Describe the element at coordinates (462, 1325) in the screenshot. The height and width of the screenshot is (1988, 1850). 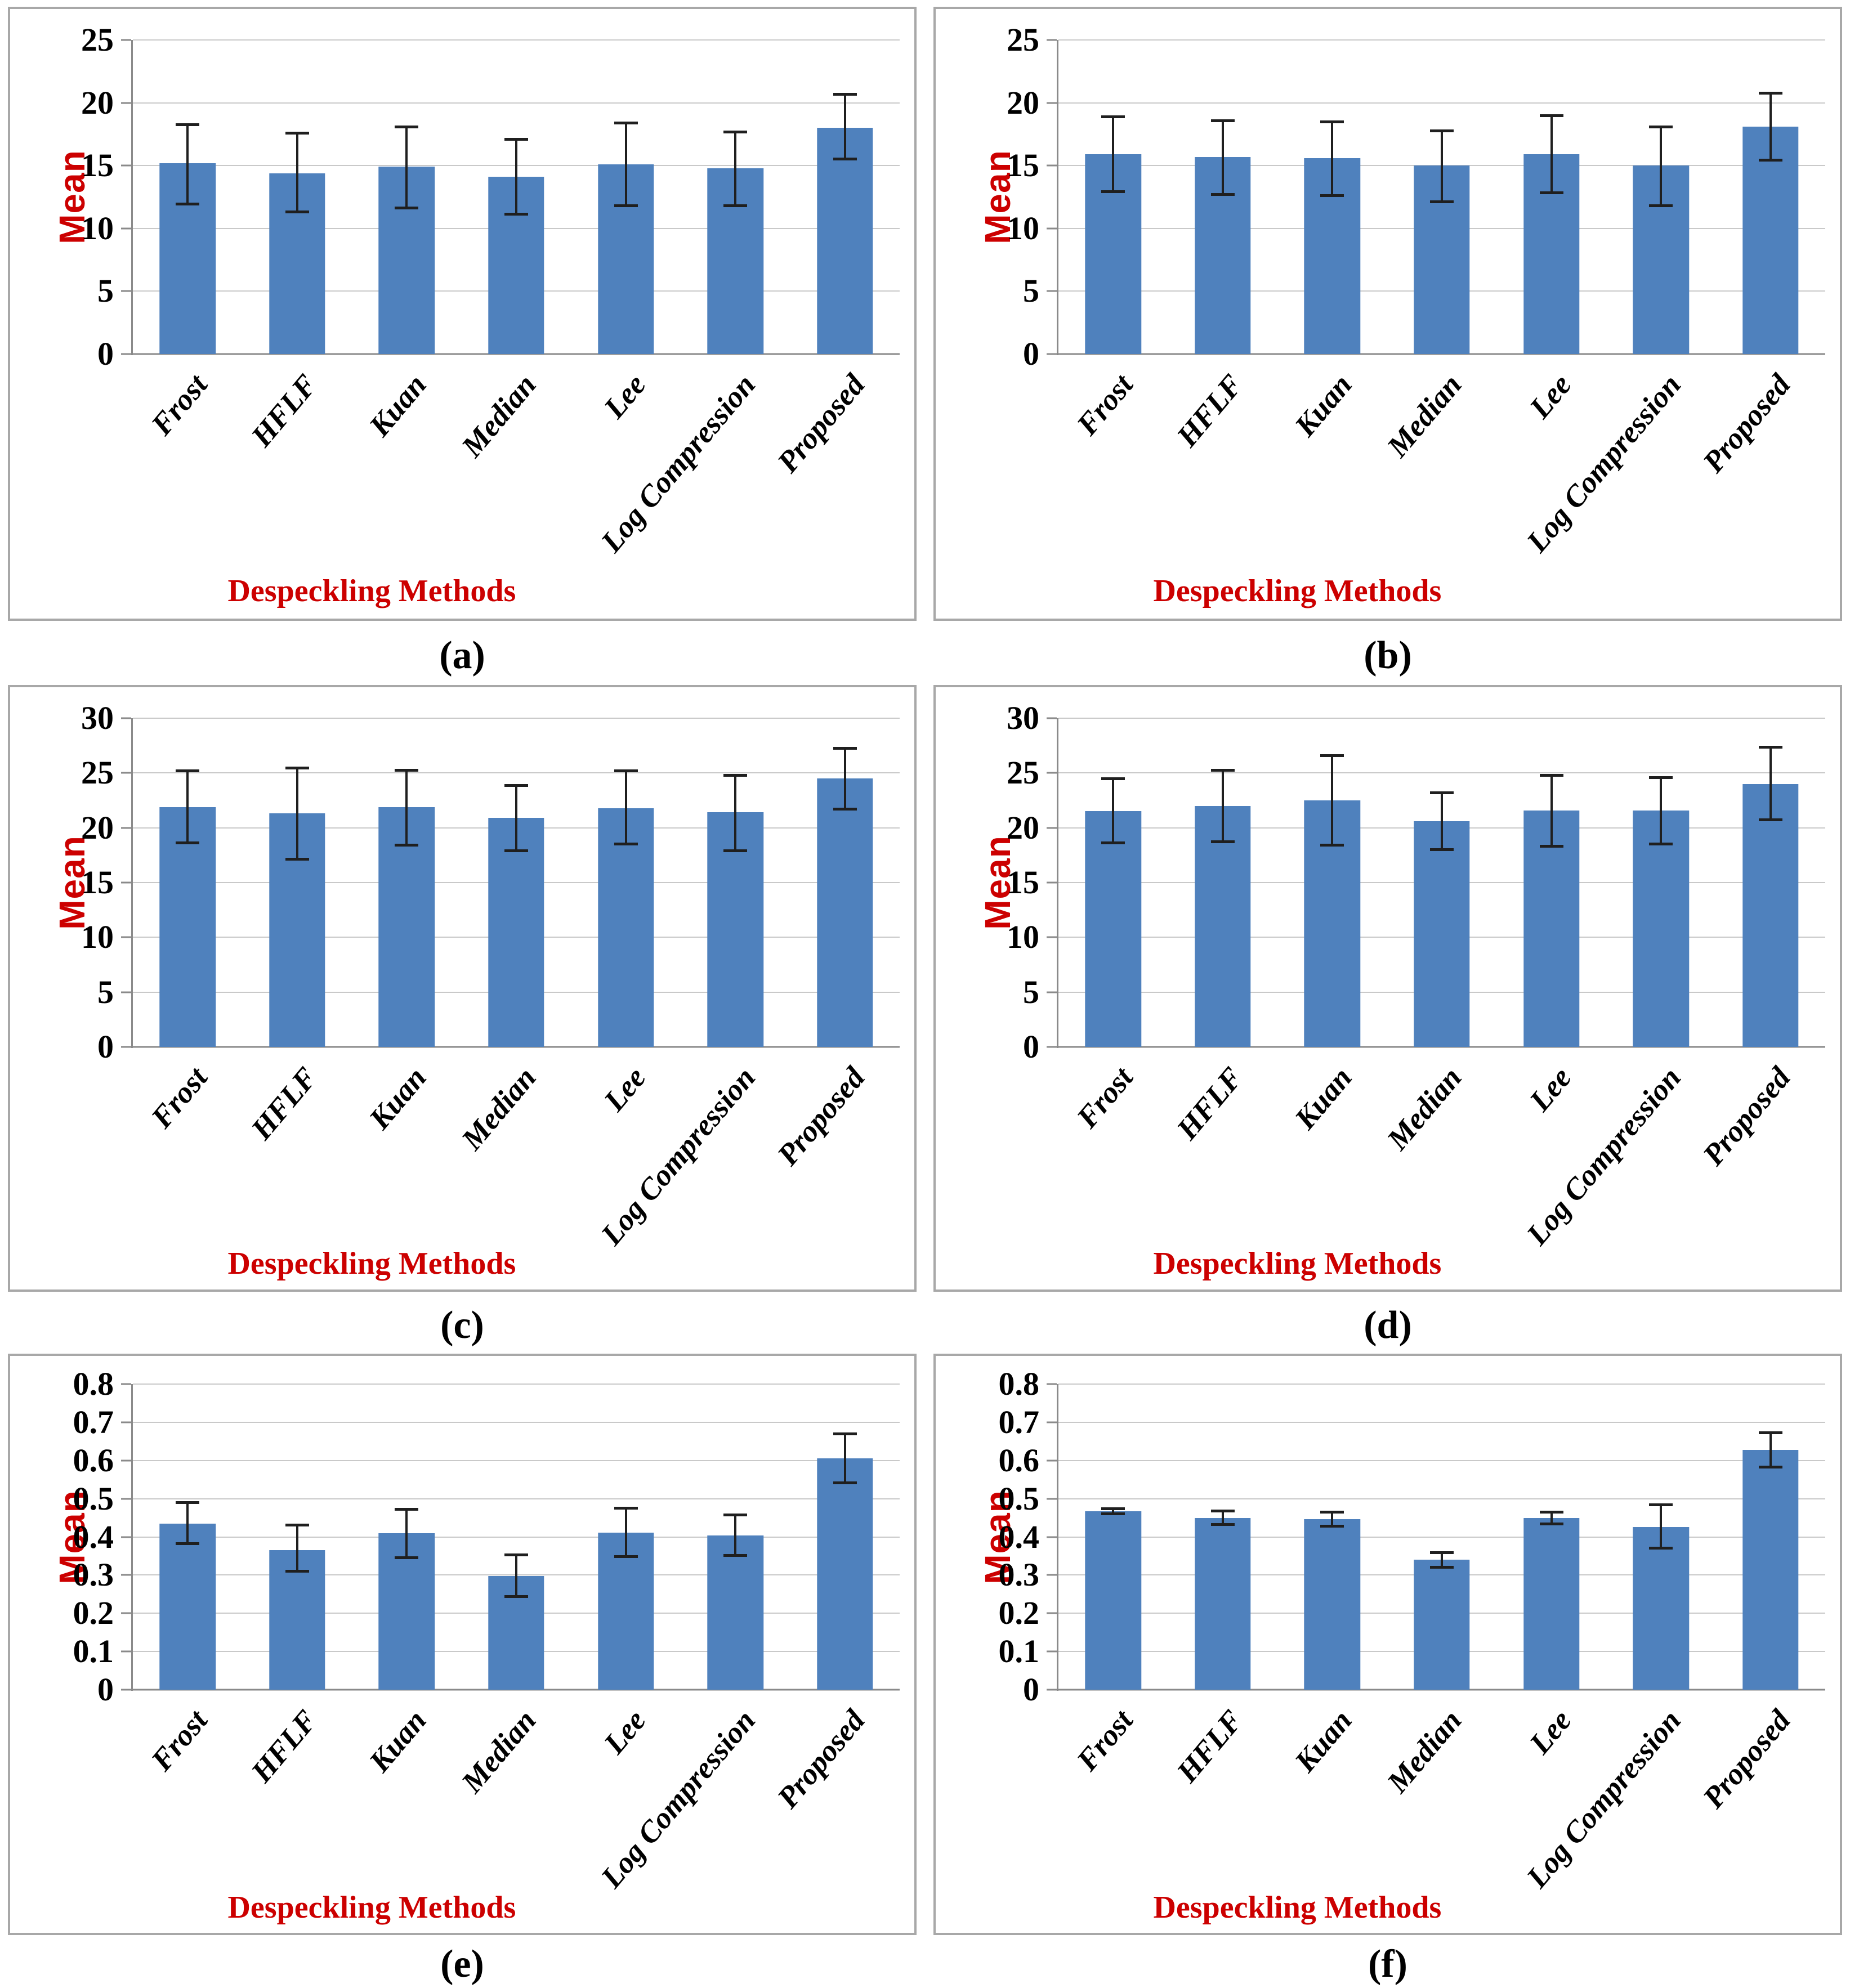
I see `panel-caption-c: (c)` at that location.